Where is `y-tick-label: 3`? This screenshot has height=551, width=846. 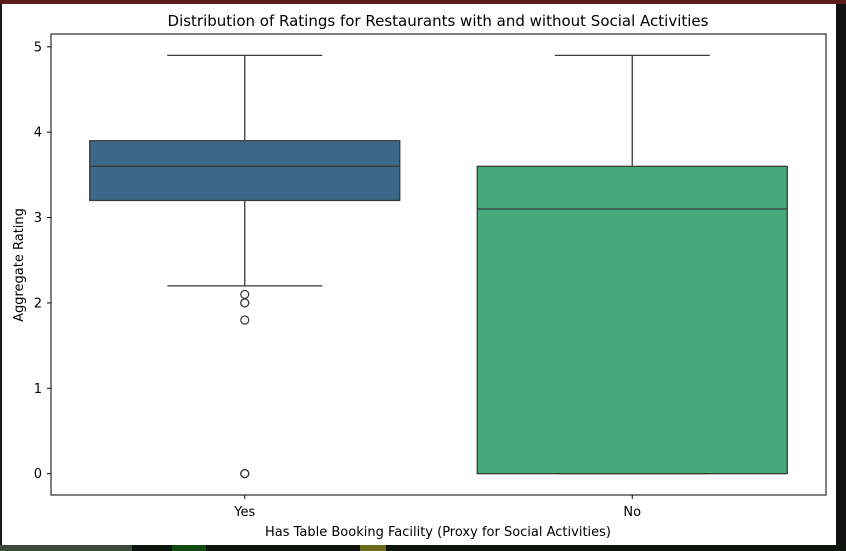
y-tick-label: 3 is located at coordinates (38, 218).